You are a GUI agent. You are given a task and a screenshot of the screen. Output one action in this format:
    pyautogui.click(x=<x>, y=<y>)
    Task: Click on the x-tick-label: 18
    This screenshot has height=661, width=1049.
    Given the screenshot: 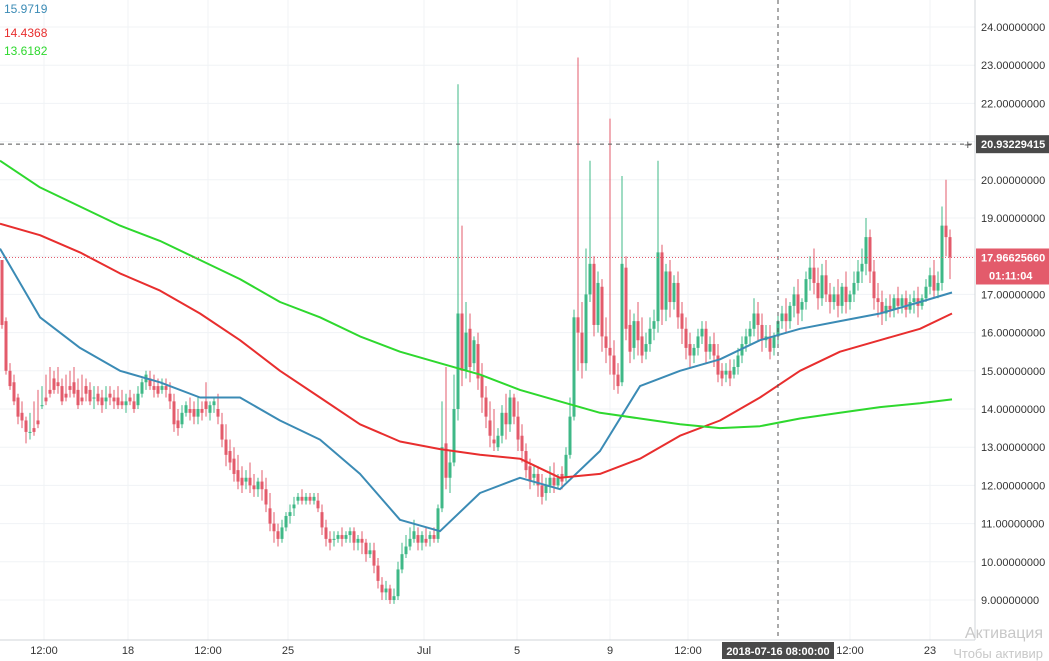 What is the action you would take?
    pyautogui.click(x=128, y=651)
    